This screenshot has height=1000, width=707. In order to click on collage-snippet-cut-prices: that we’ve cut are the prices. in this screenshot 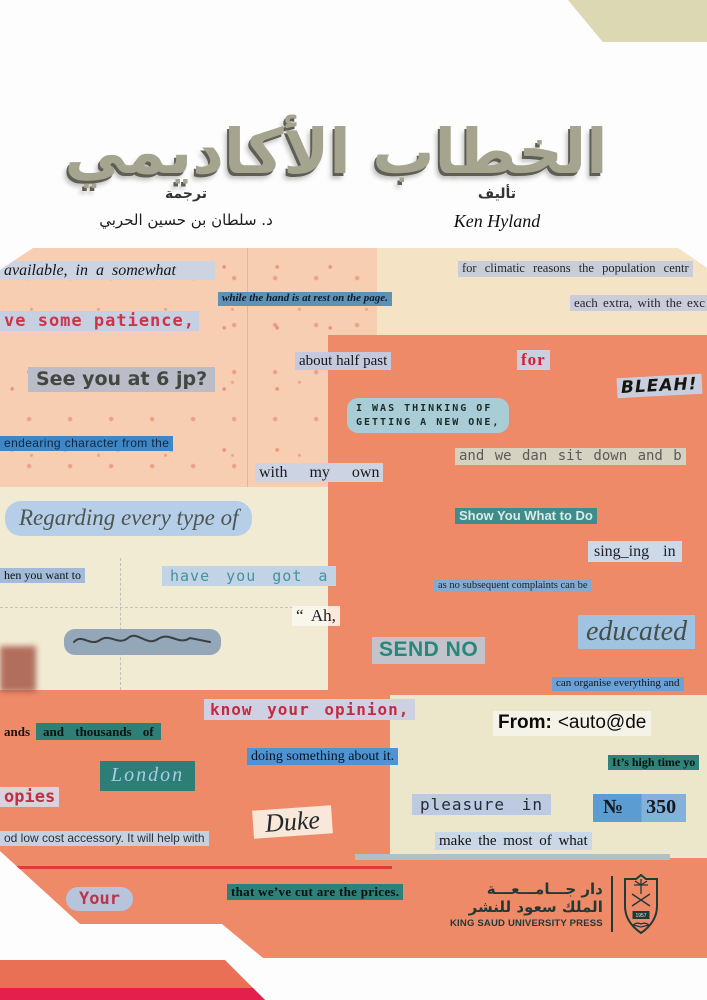, I will do `click(315, 892)`.